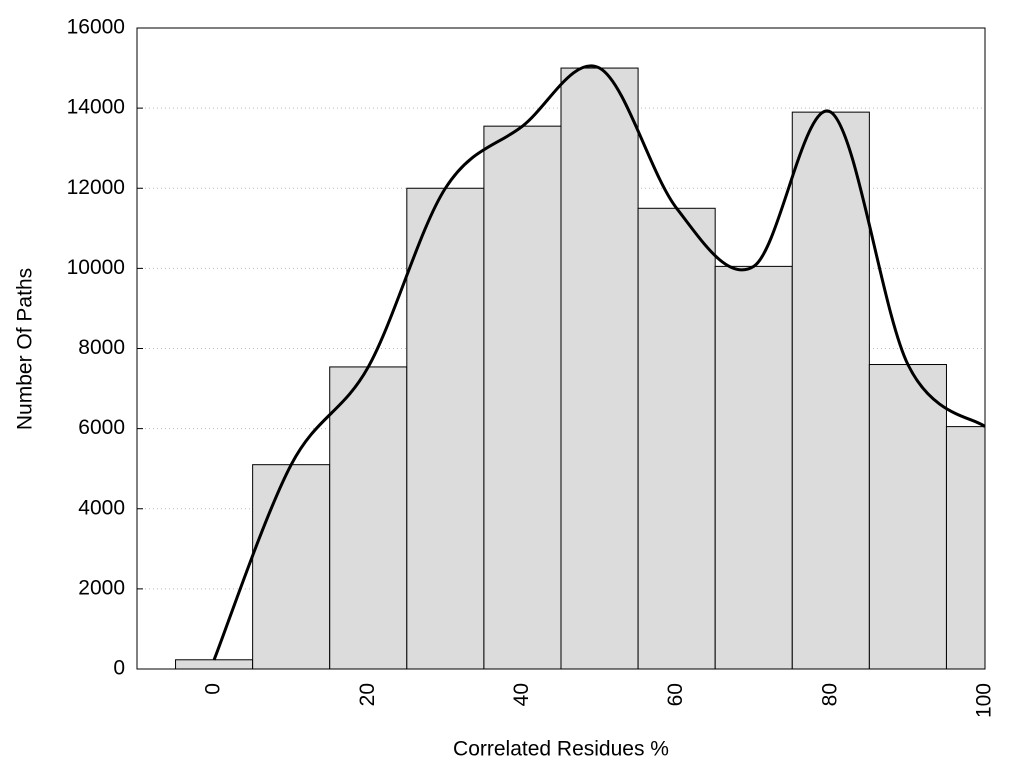 This screenshot has height=768, width=1024. Describe the element at coordinates (101, 587) in the screenshot. I see `y-tick-label: 2000` at that location.